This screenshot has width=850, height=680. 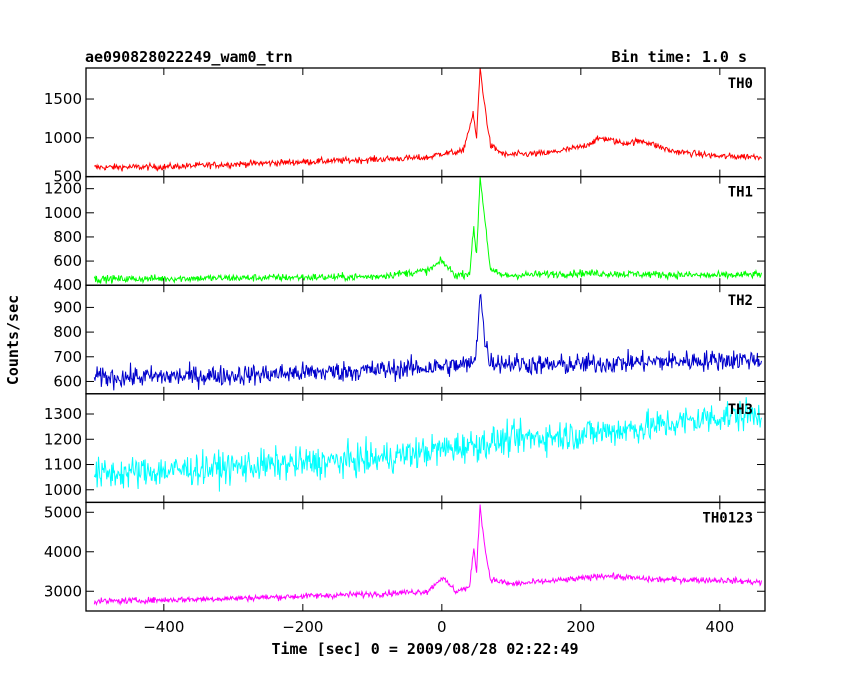 I want to click on series-th3, so click(x=427, y=444).